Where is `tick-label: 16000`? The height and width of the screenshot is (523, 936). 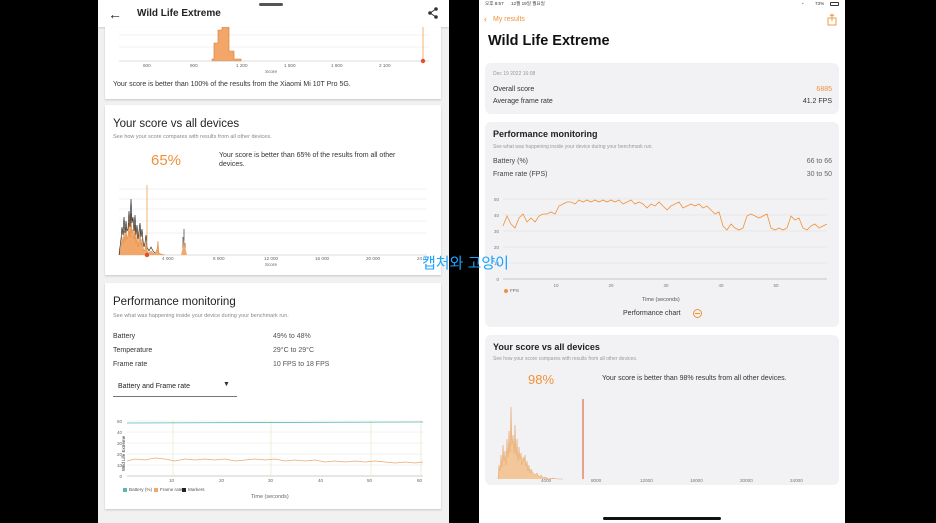
tick-label: 16000 is located at coordinates (696, 480).